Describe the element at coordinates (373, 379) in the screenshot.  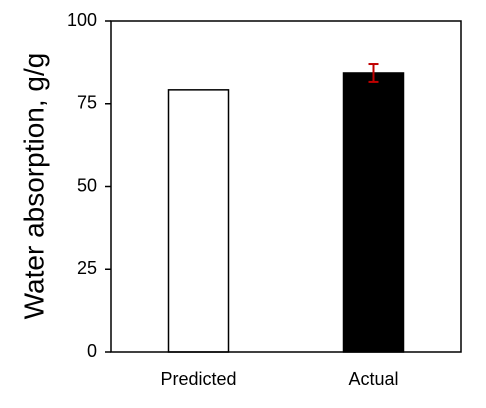
I see `x-tick-label: Actual` at that location.